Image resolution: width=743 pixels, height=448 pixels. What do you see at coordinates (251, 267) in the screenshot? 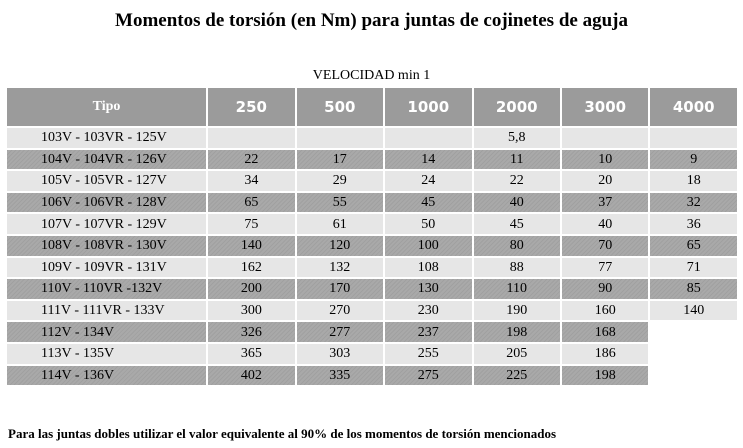
I see `cell-value: 162` at bounding box center [251, 267].